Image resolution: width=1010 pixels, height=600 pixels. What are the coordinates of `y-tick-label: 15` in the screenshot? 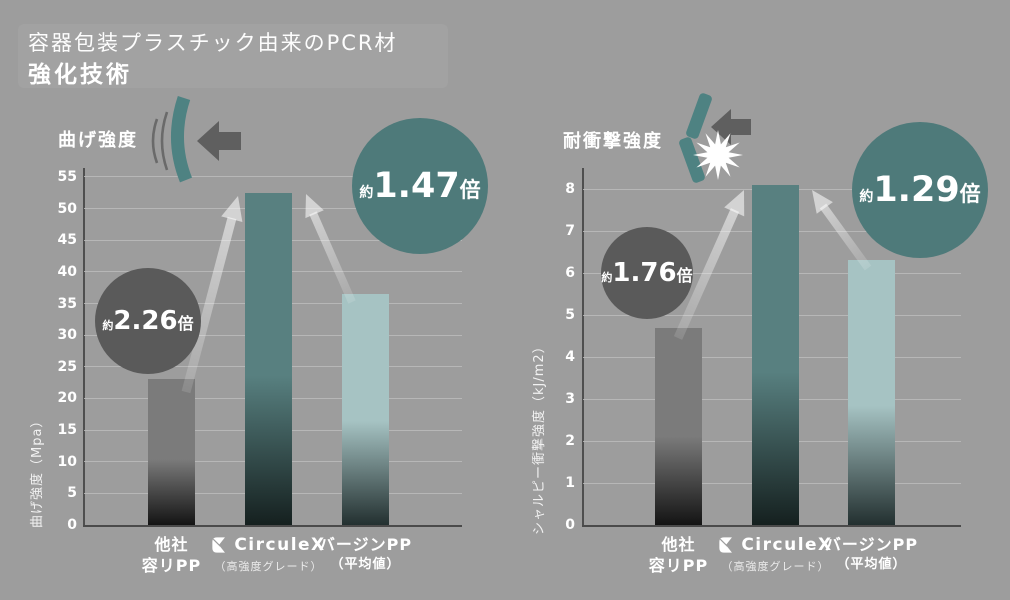 It's located at (67, 430).